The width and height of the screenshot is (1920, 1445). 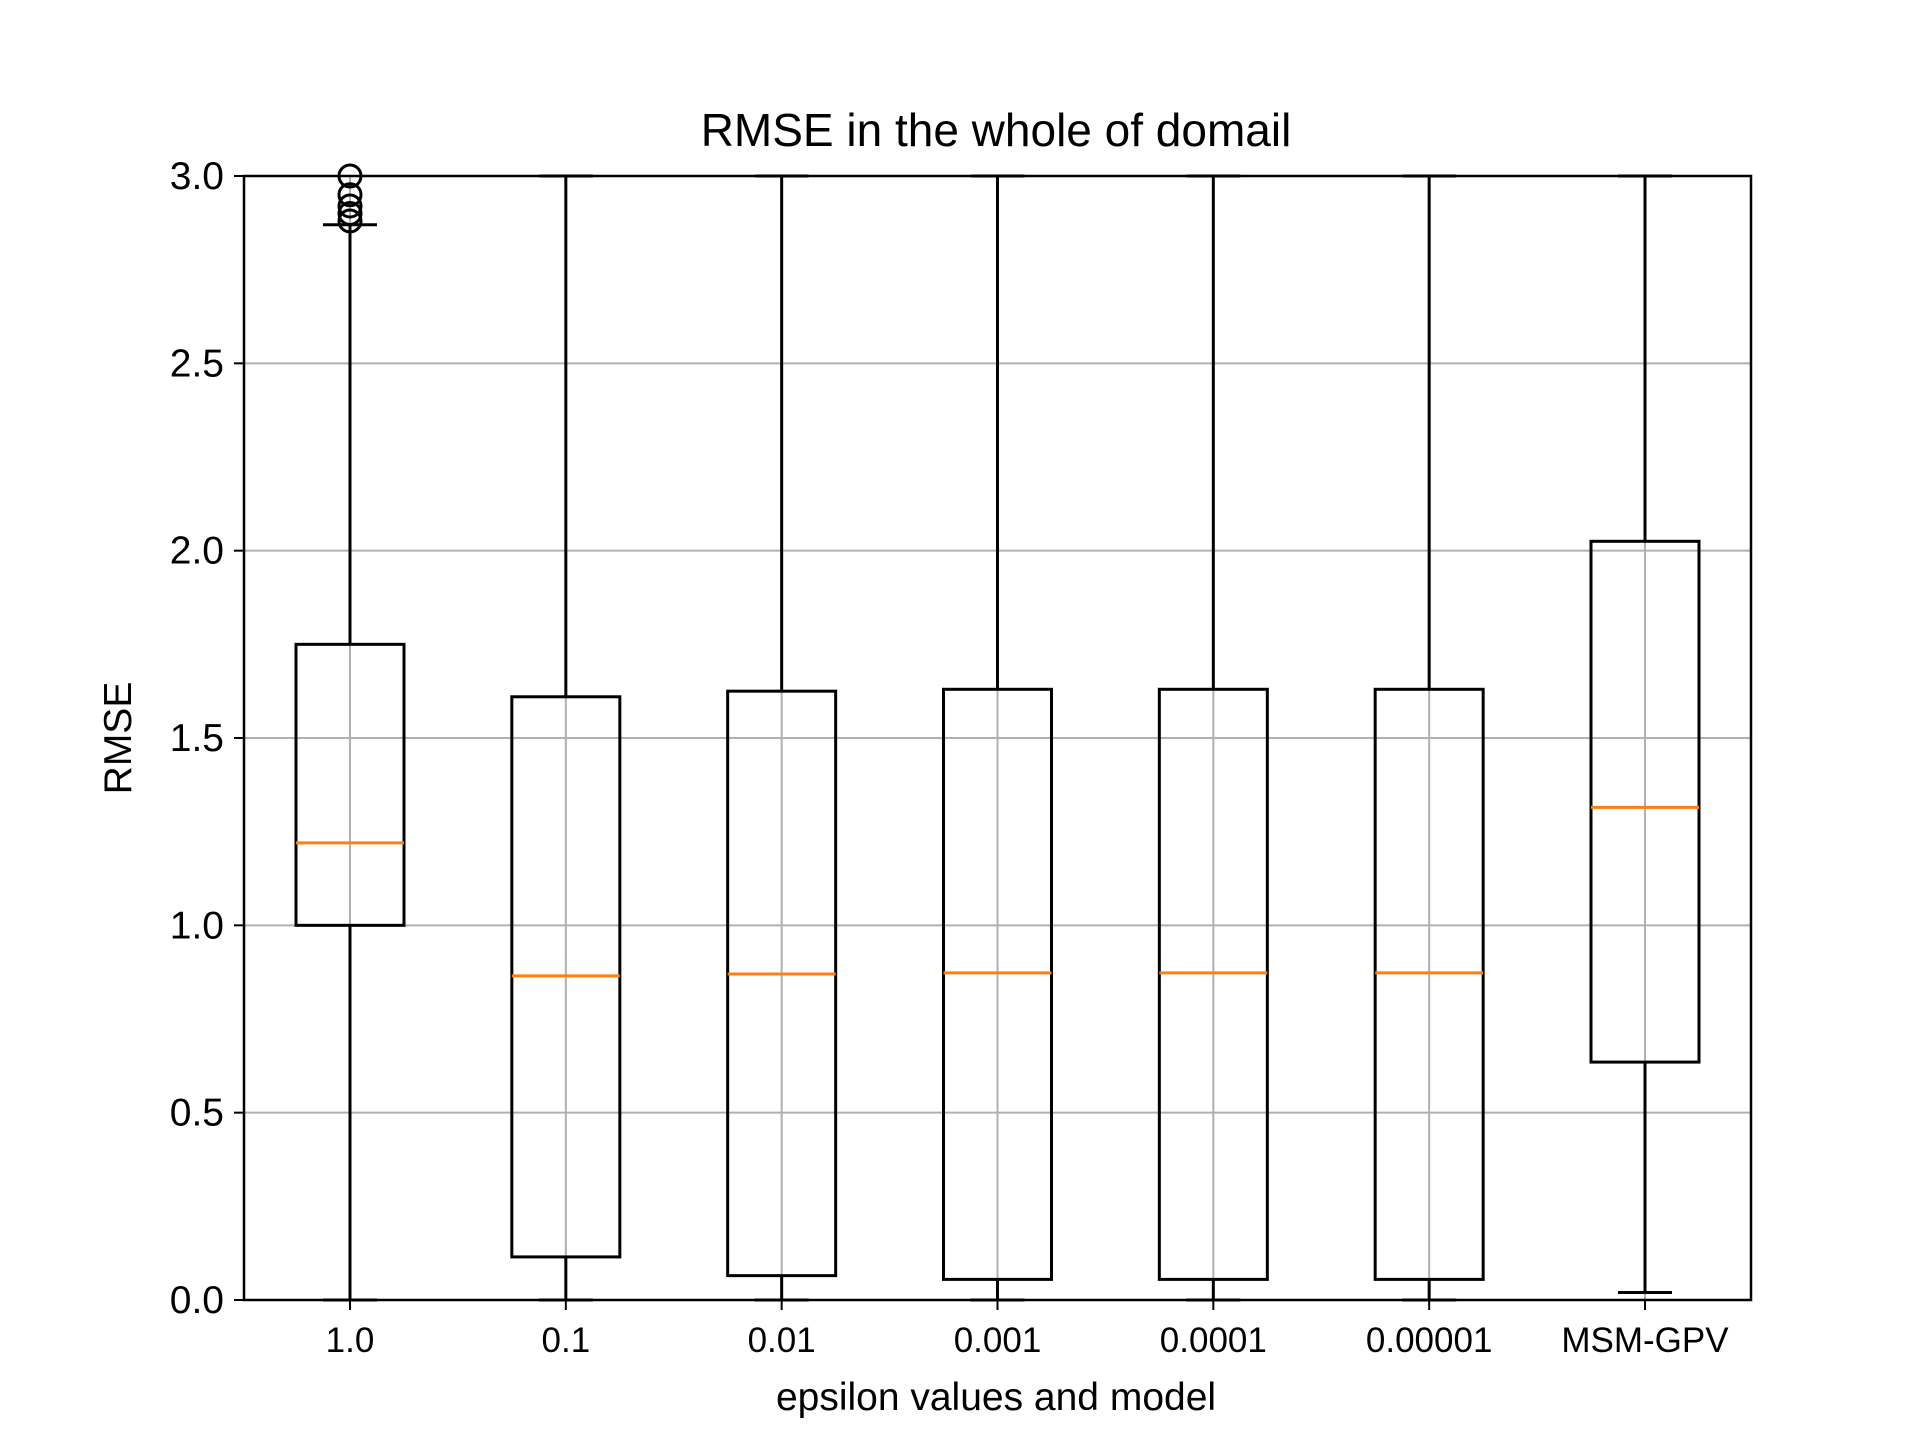 What do you see at coordinates (1429, 1340) in the screenshot?
I see `x-tick-label: 0.00001` at bounding box center [1429, 1340].